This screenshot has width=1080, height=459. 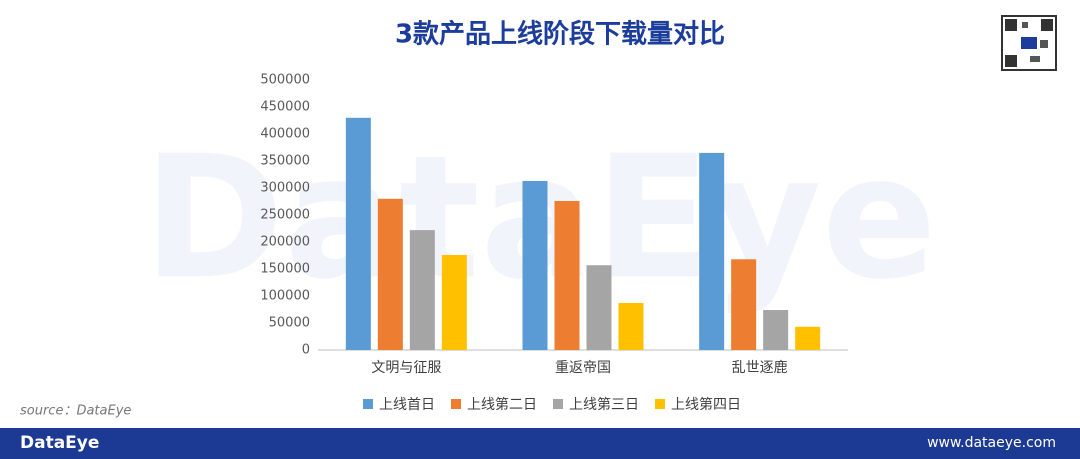 What do you see at coordinates (285, 80) in the screenshot?
I see `y-tick-label: 500000` at bounding box center [285, 80].